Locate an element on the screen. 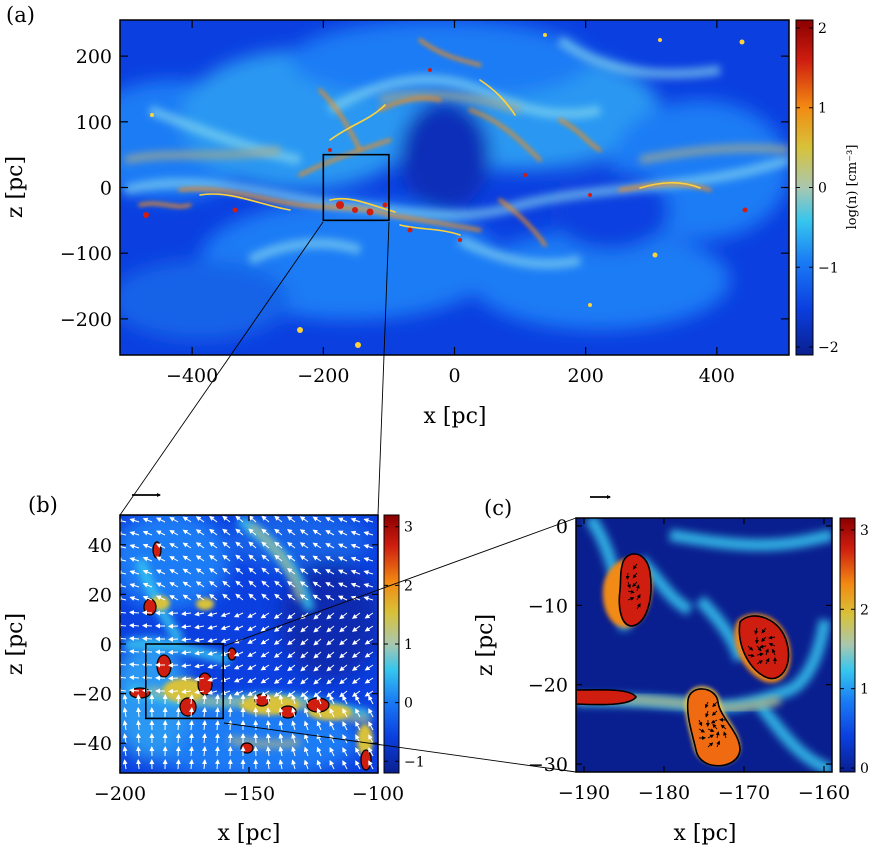  panel-c-density-map is located at coordinates (704, 645).